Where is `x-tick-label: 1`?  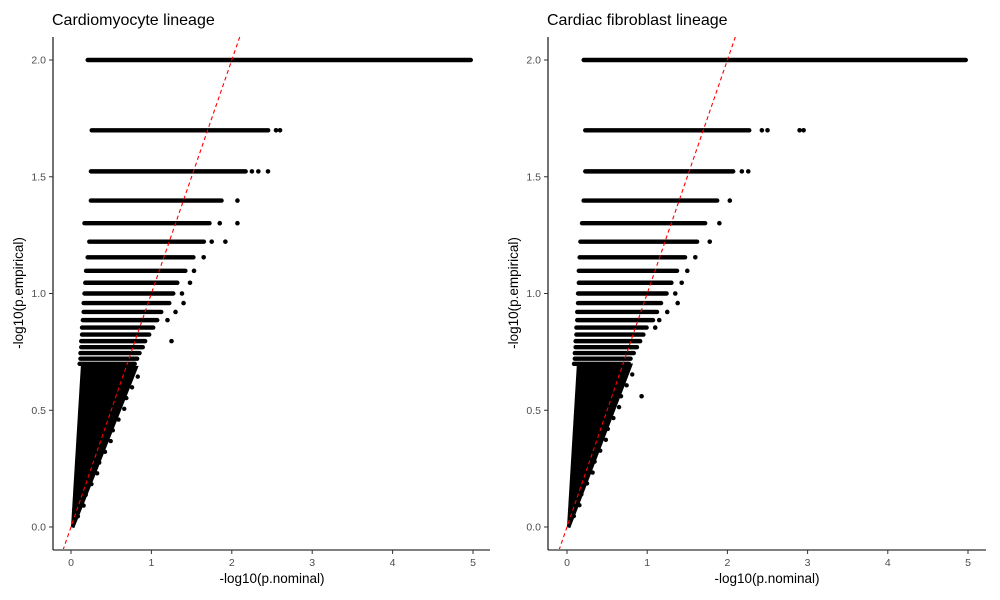 x-tick-label: 1 is located at coordinates (647, 563).